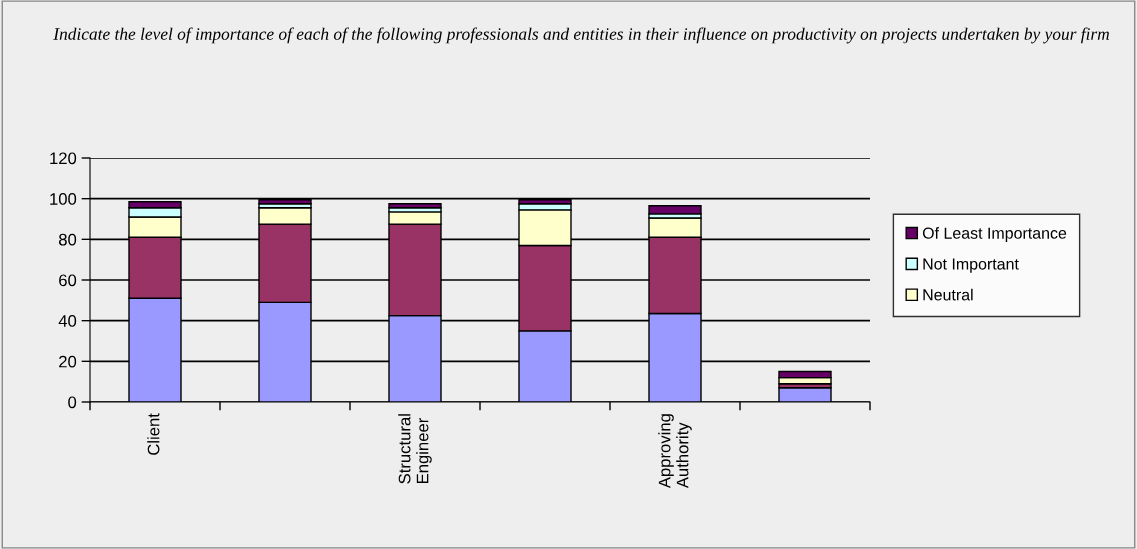 The width and height of the screenshot is (1137, 549). I want to click on y-tick-label: 40, so click(67, 321).